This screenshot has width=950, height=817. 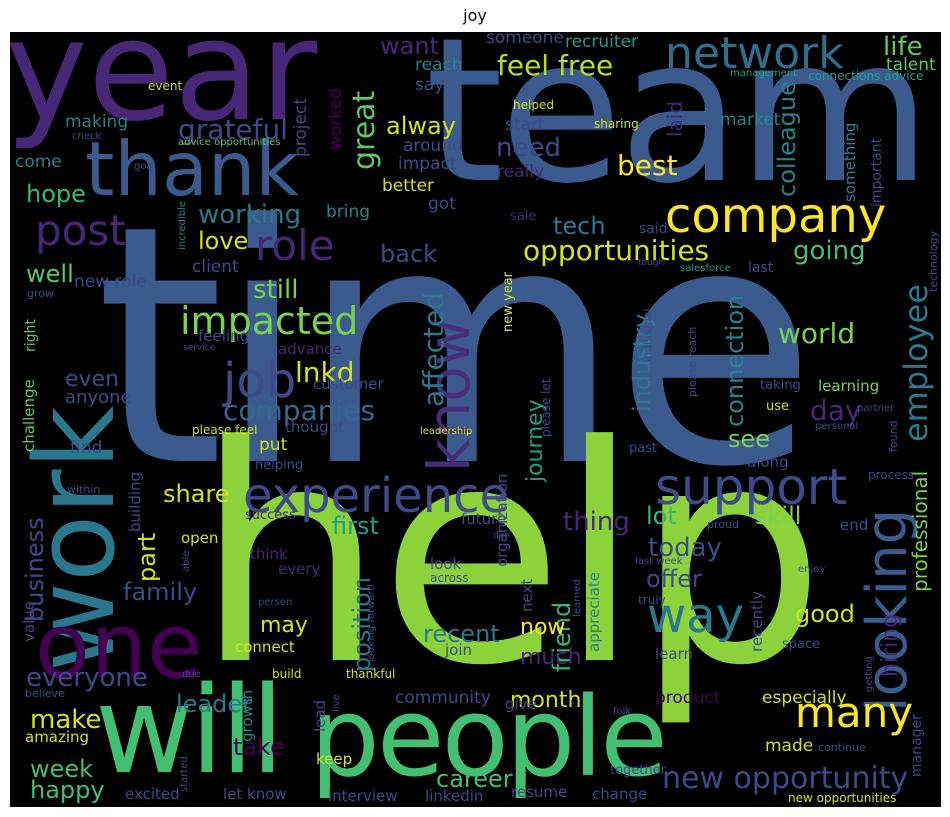 What do you see at coordinates (119, 646) in the screenshot?
I see `word-one: one` at bounding box center [119, 646].